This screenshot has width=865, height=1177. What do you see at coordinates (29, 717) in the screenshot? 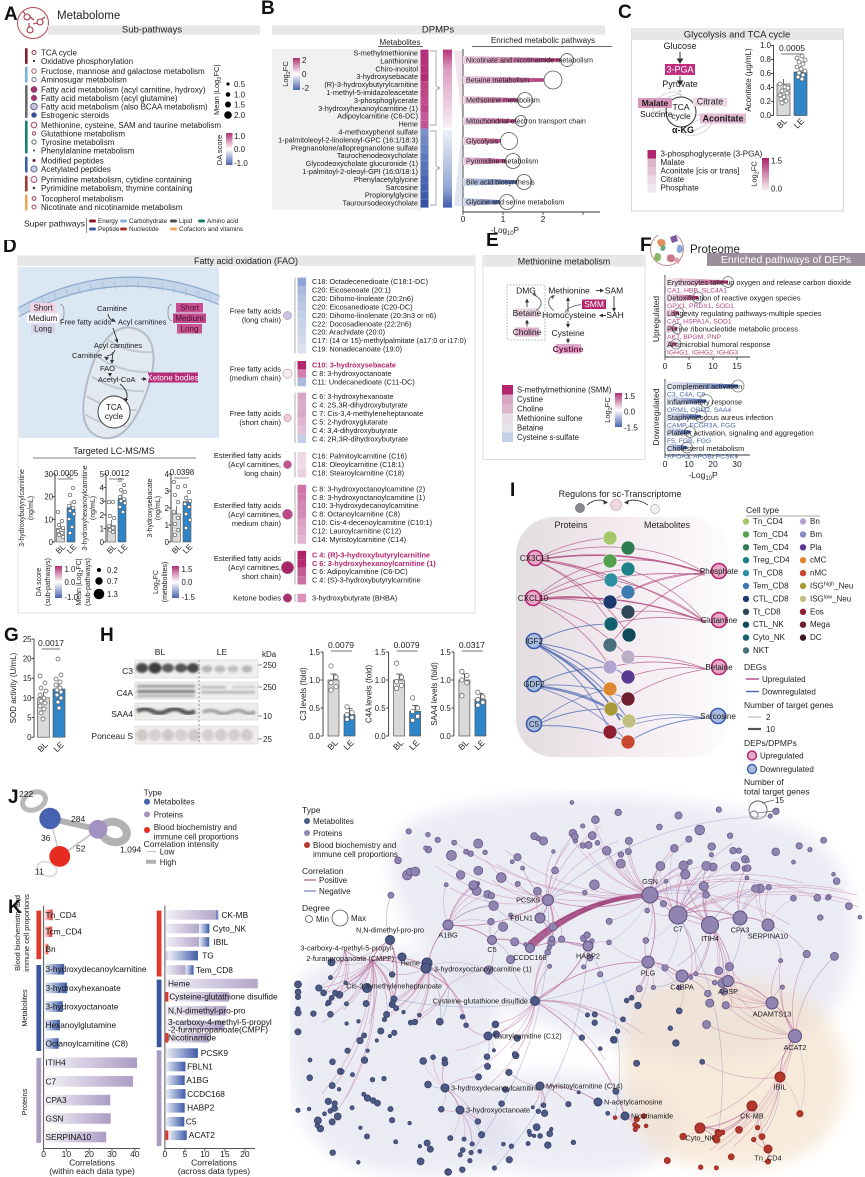
I see `svg-text: 5` at bounding box center [29, 717].